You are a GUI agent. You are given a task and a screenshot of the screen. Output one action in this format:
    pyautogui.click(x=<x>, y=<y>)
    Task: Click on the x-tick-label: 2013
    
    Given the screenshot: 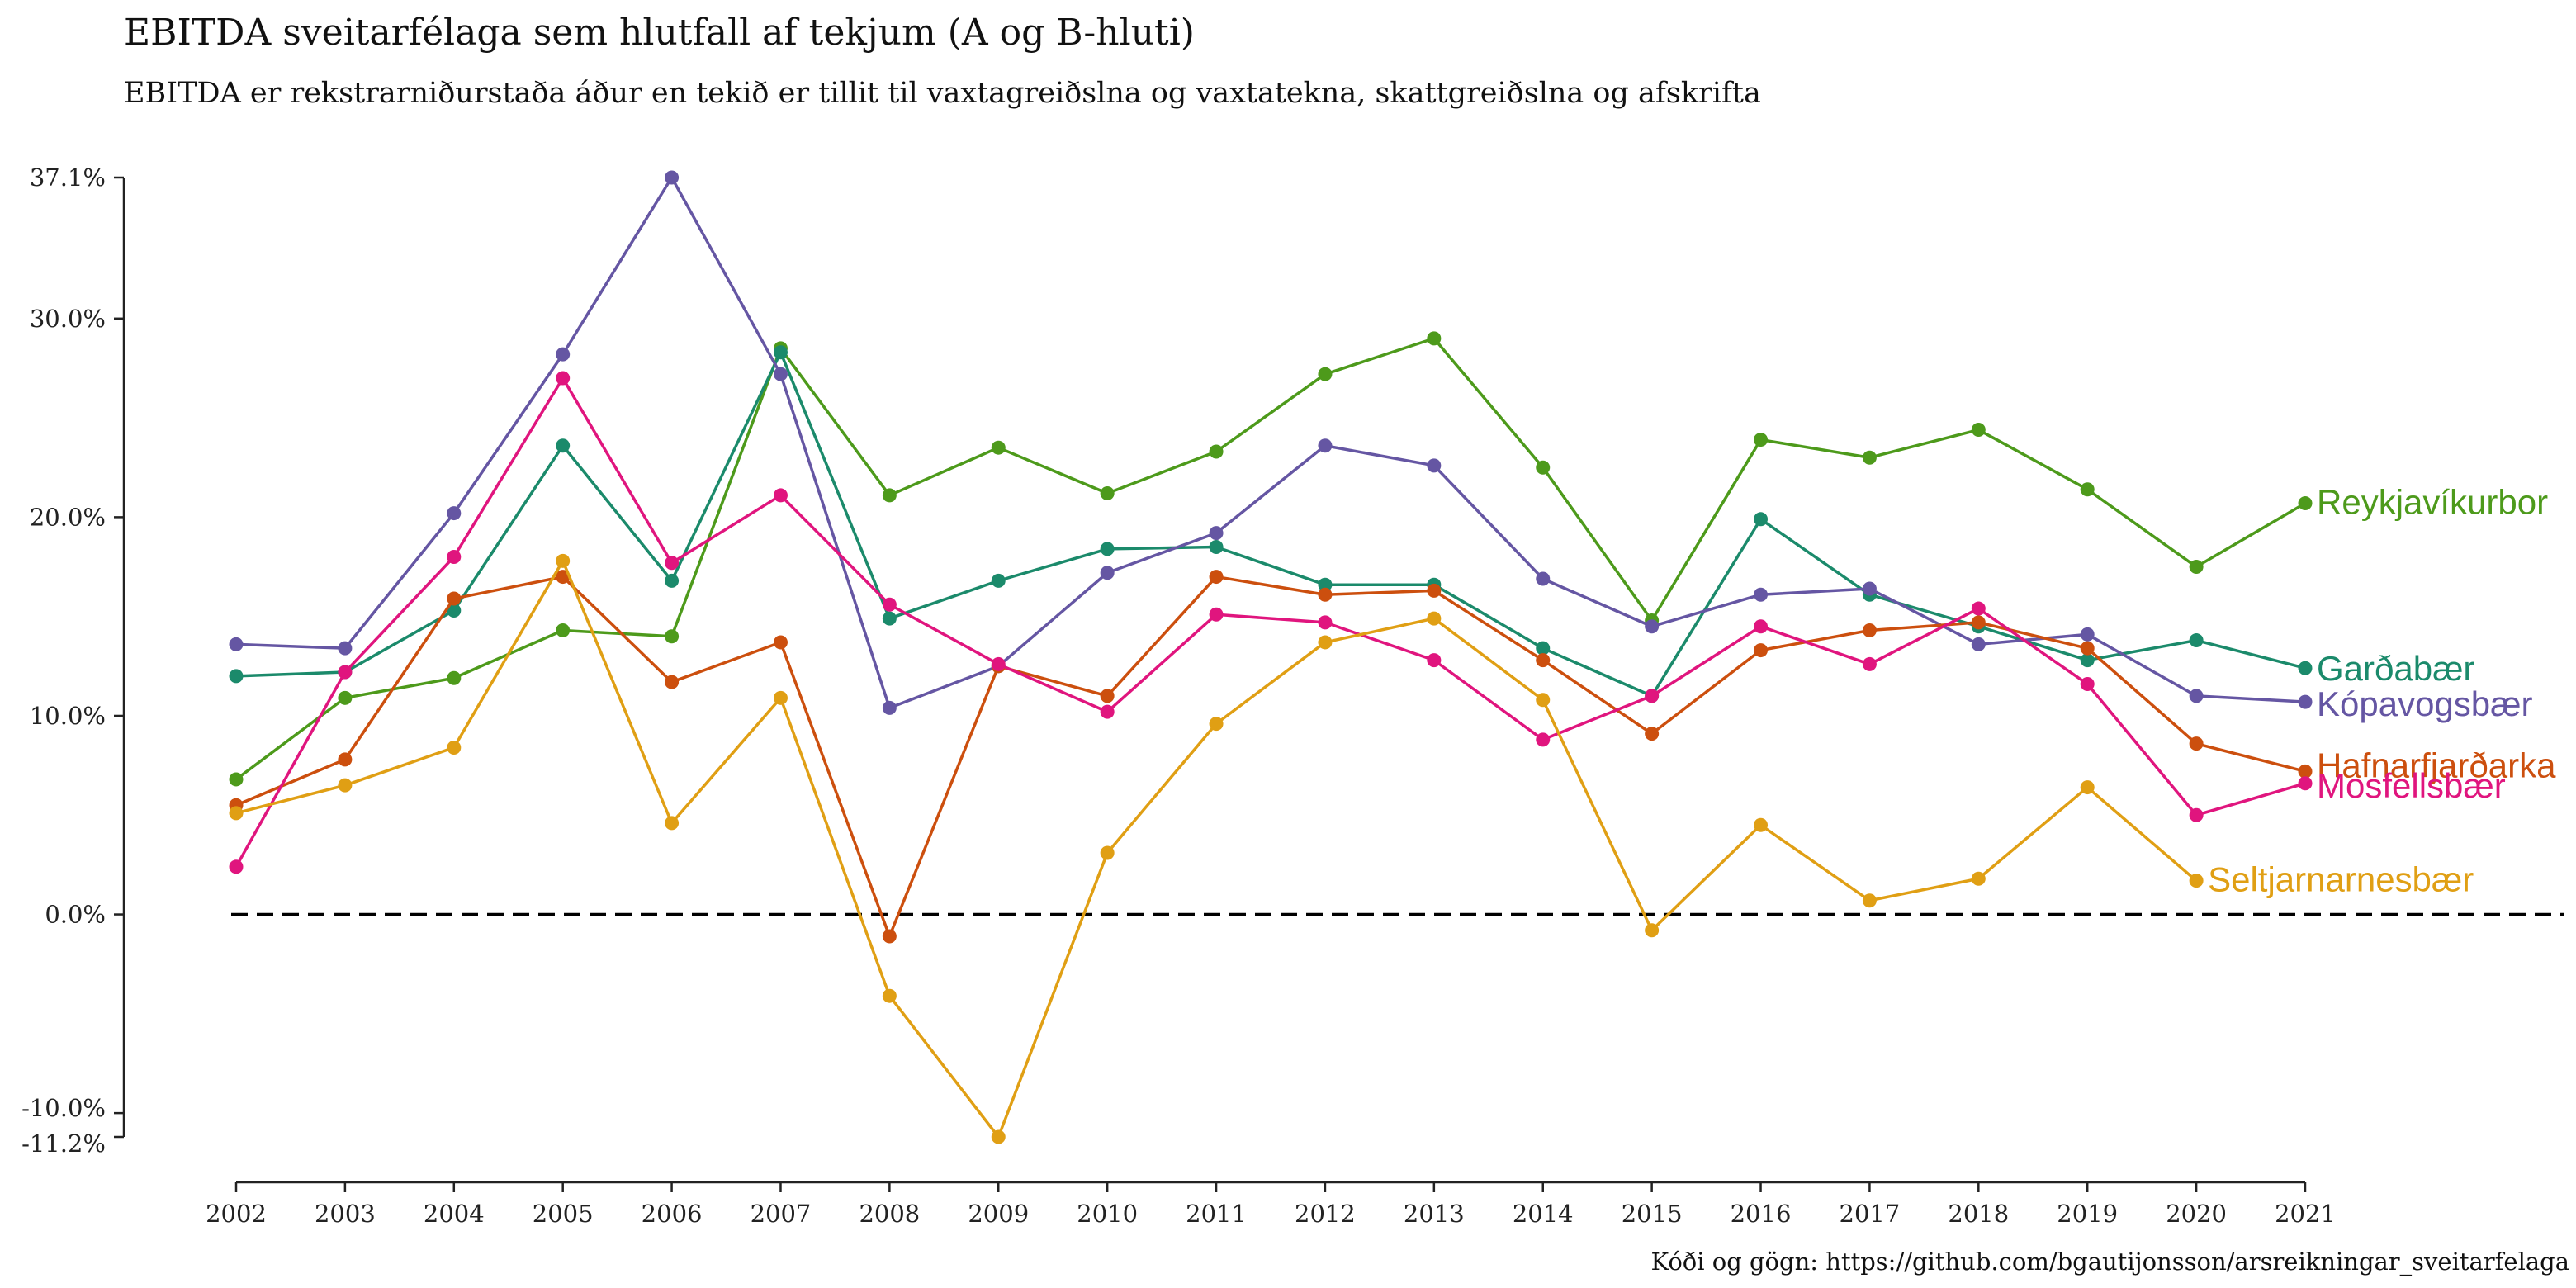 What is the action you would take?
    pyautogui.click(x=1434, y=1214)
    